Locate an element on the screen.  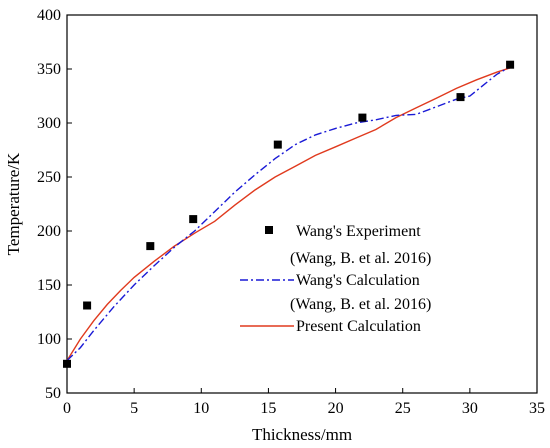
x-tick-label: 20 is located at coordinates (336, 408).